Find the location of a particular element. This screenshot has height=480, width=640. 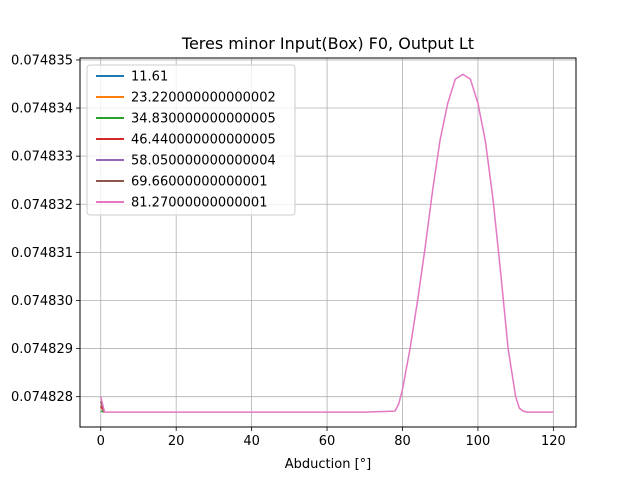

x-tick-label: 120 is located at coordinates (553, 441).